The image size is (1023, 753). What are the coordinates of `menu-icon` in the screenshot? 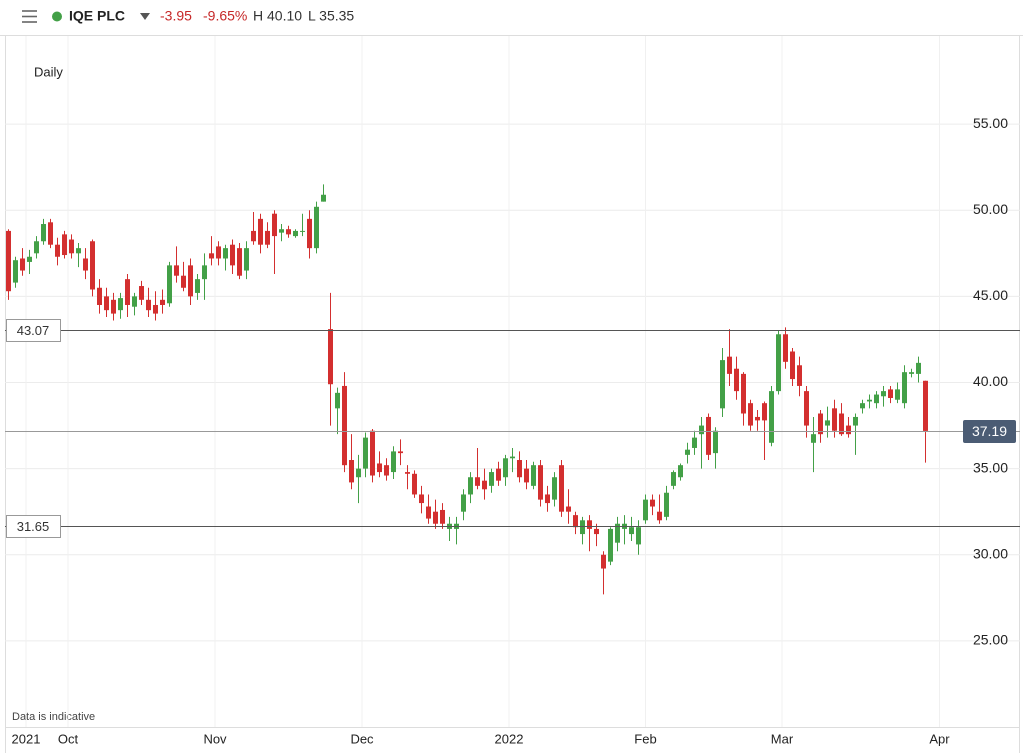 It's located at (29, 16).